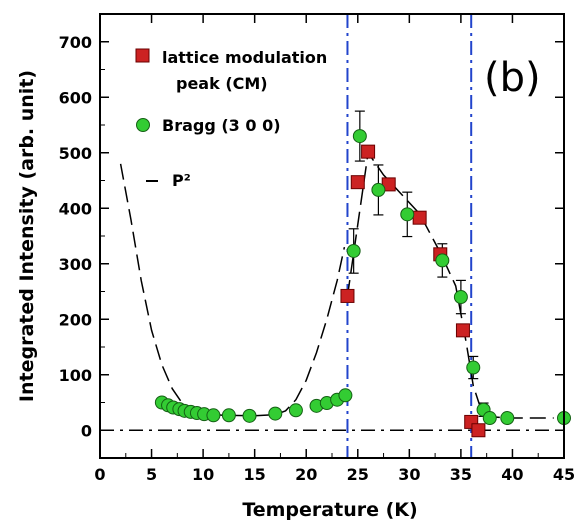 This screenshot has width=576, height=527. Describe the element at coordinates (75, 319) in the screenshot. I see `y-tick-label: 200` at that location.